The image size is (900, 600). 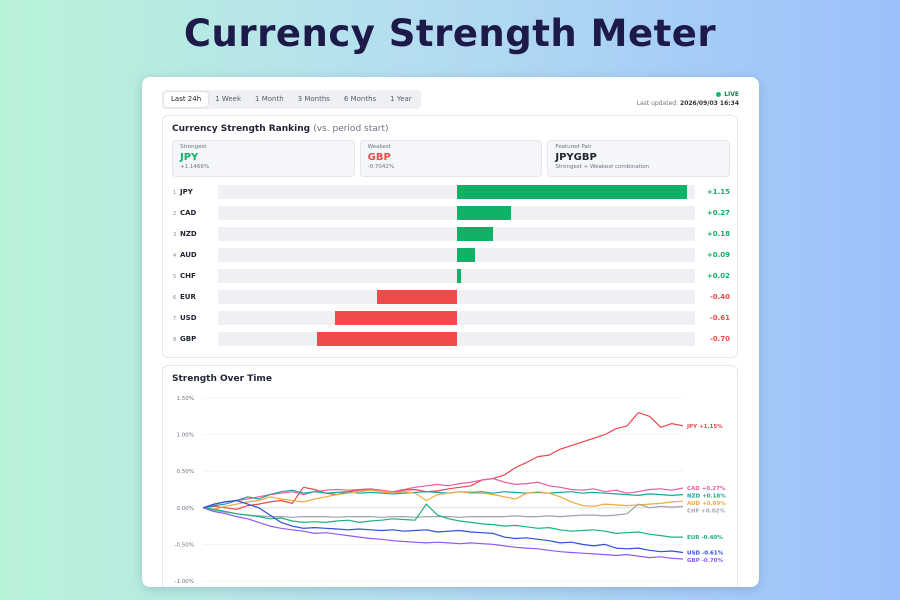 What do you see at coordinates (351, 129) in the screenshot?
I see `ranking-subtitle: (vs. period start)` at bounding box center [351, 129].